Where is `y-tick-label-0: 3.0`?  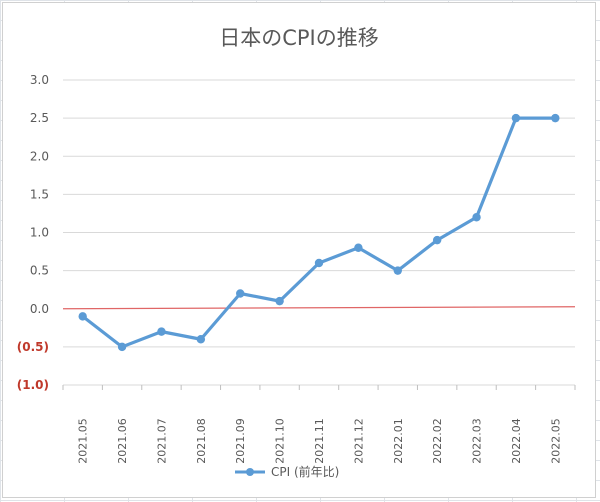
y-tick-label-0: 3.0 is located at coordinates (39, 80).